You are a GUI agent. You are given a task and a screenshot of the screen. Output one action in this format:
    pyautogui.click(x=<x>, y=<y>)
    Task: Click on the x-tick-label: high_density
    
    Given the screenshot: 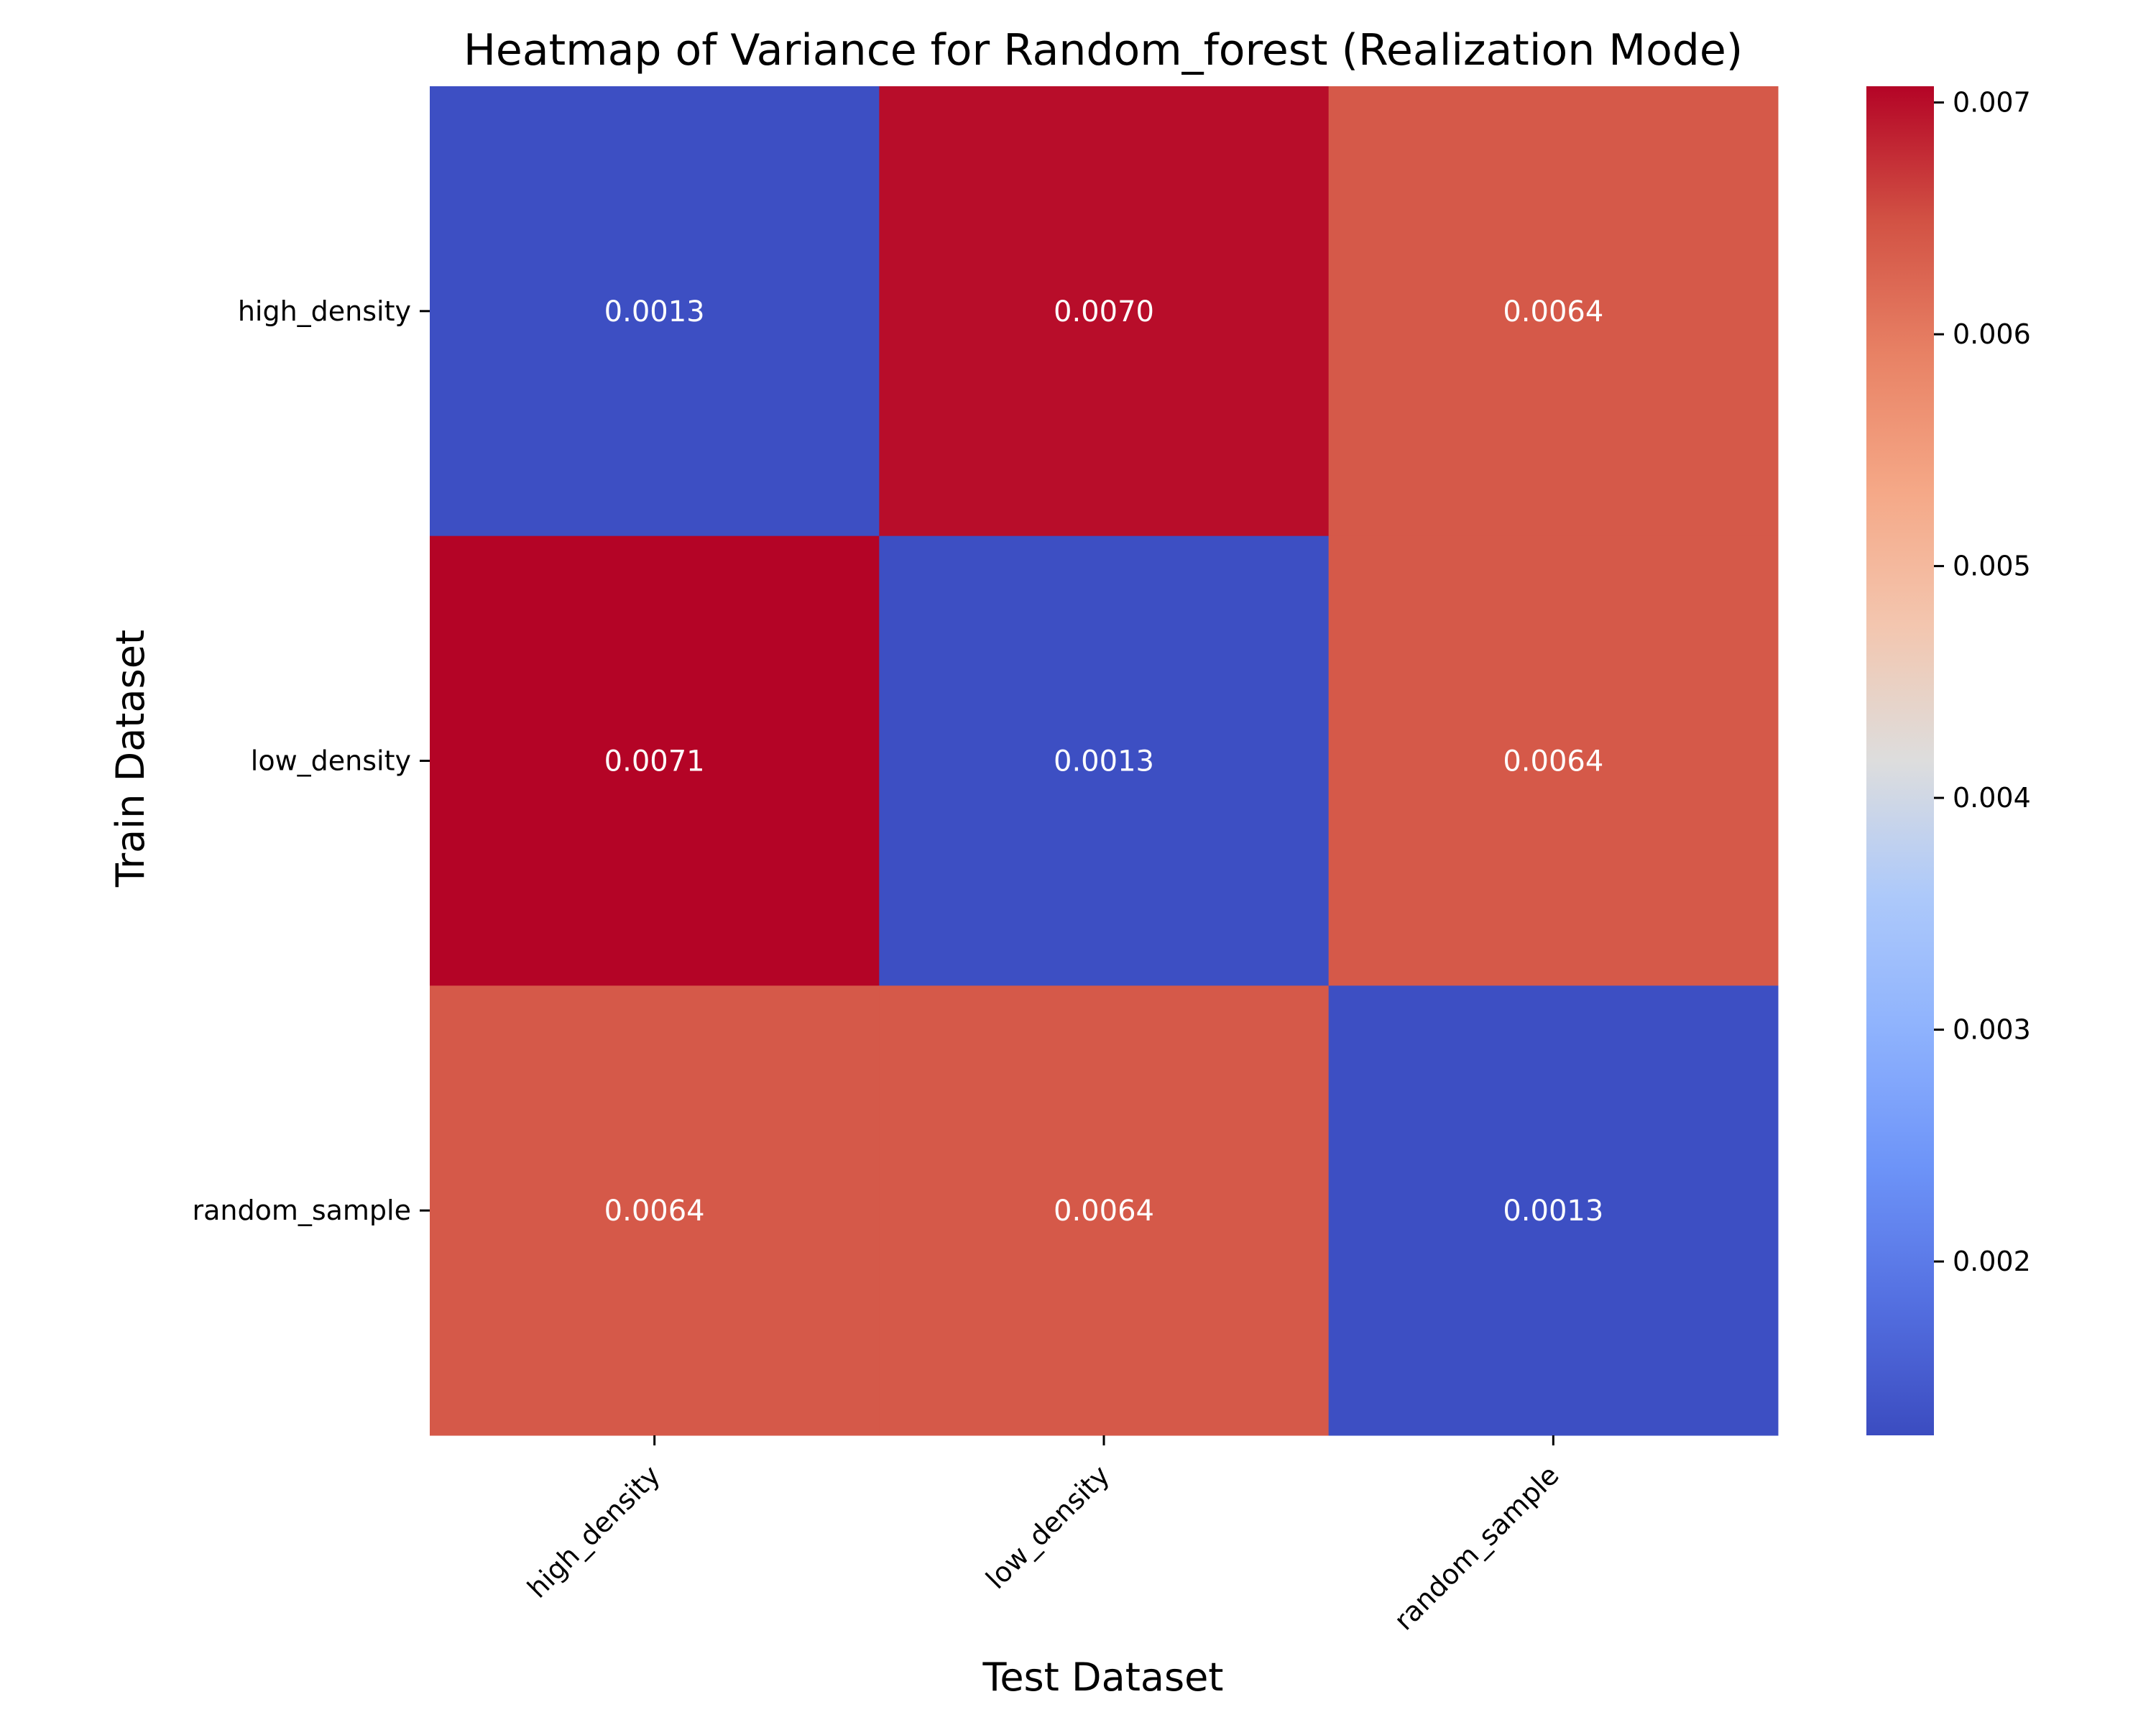 What is the action you would take?
    pyautogui.click(x=593, y=1531)
    